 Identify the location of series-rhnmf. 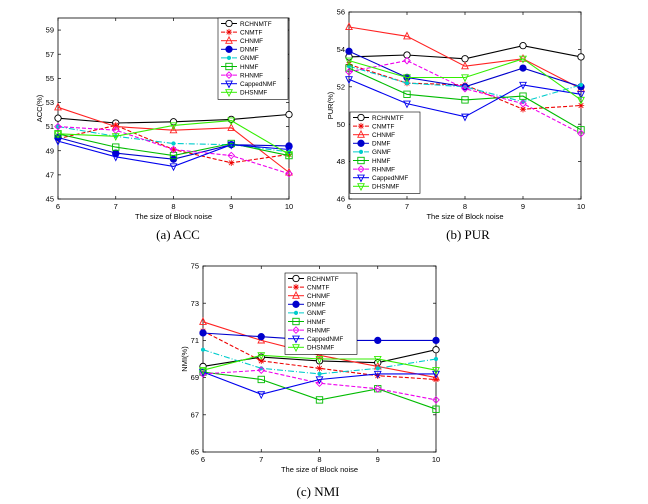
(173, 150).